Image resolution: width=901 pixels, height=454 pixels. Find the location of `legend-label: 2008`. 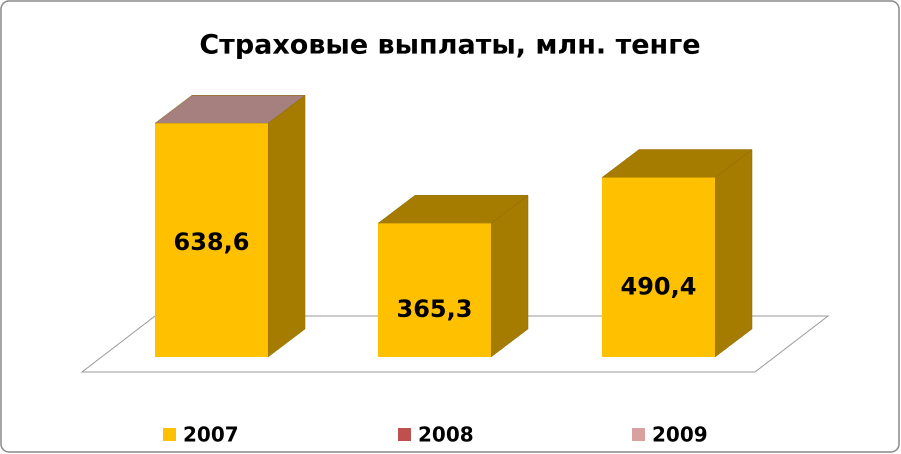

legend-label: 2008 is located at coordinates (446, 435).